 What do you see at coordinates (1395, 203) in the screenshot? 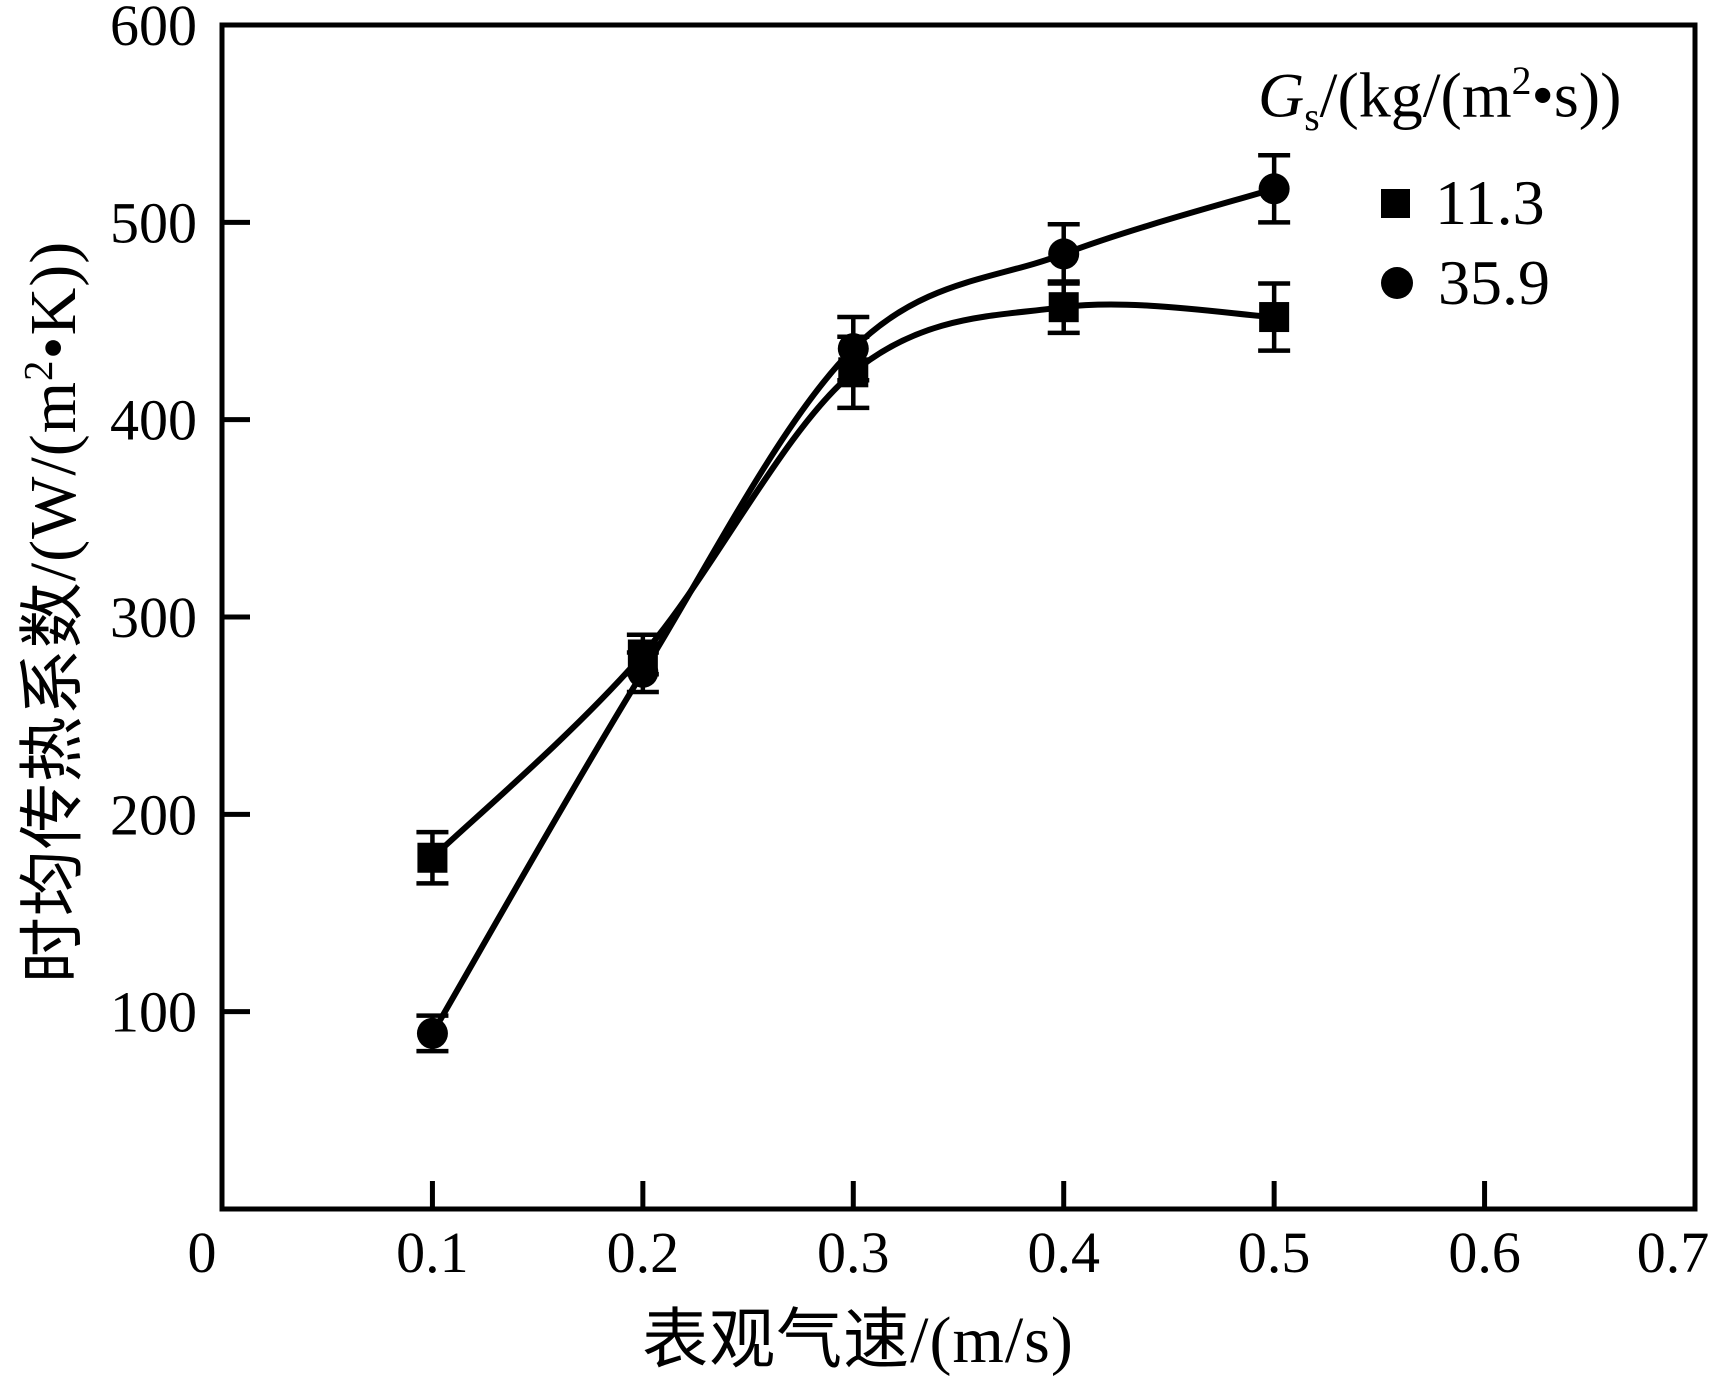
I see `legend-marker-square-icon` at bounding box center [1395, 203].